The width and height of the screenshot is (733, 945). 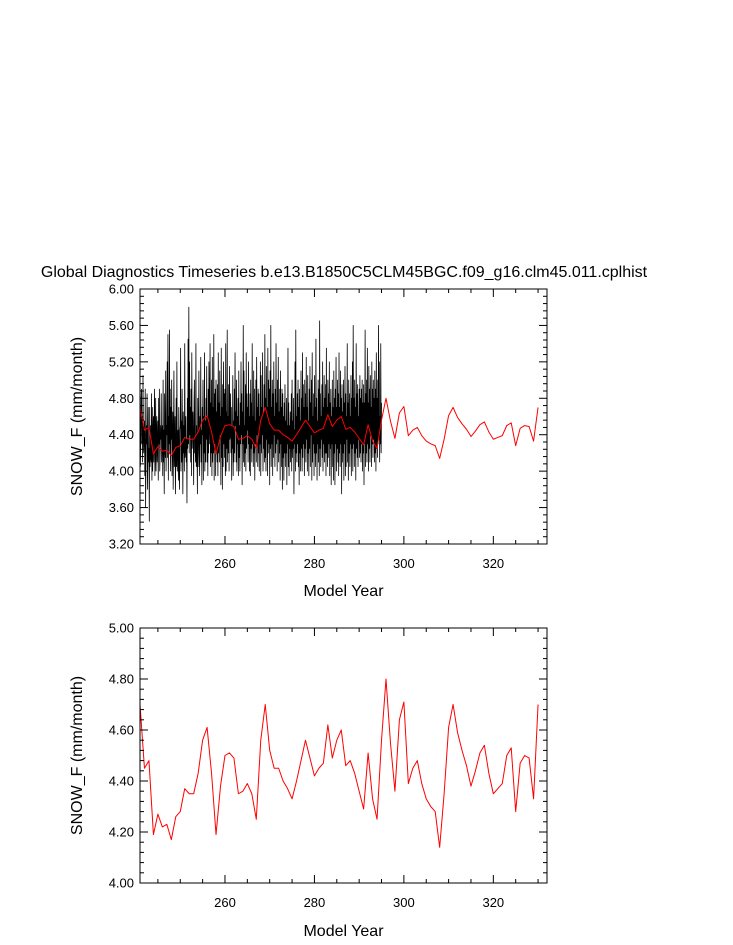 I want to click on y-tick-label: 3.20, so click(x=121, y=544).